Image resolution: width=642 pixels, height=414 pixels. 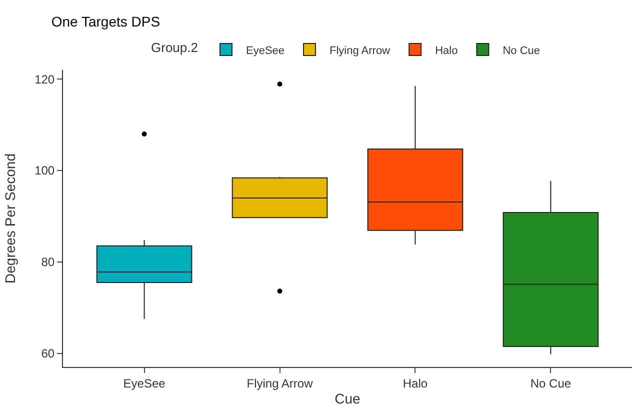 What do you see at coordinates (360, 50) in the screenshot?
I see `legend-label: Flying Arrow` at bounding box center [360, 50].